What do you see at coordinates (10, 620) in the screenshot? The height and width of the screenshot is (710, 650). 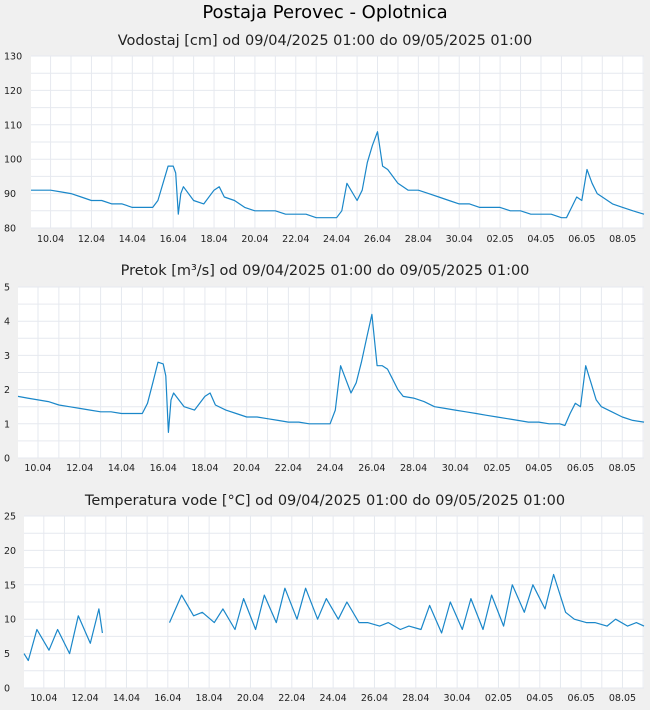 I see `y-tick-label: 10` at bounding box center [10, 620].